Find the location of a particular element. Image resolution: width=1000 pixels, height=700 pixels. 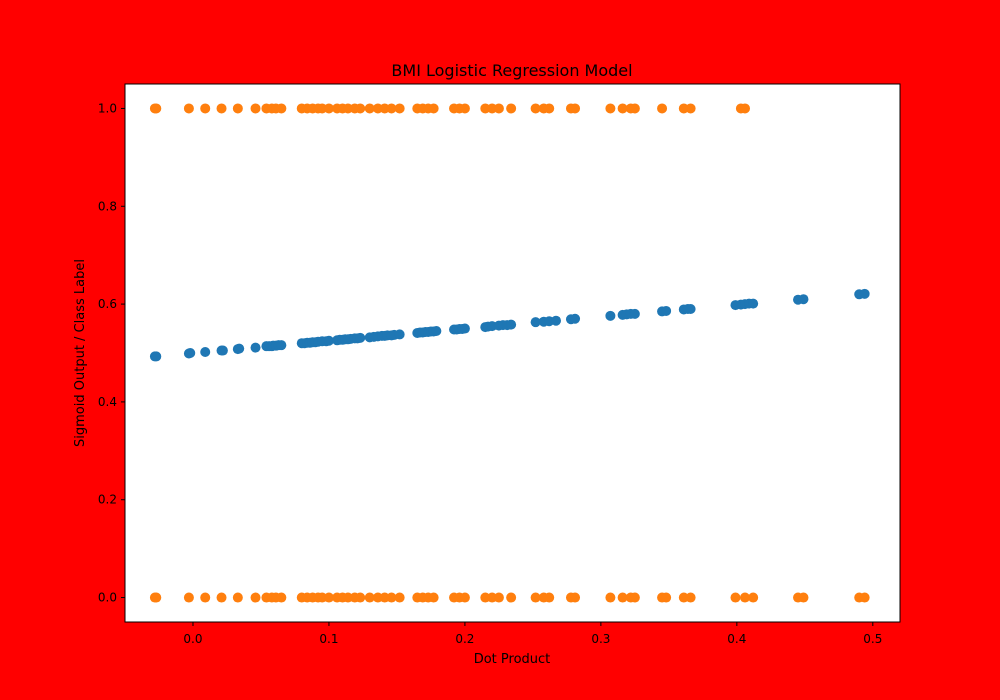

x-tick-label: 0.1 is located at coordinates (328, 639).